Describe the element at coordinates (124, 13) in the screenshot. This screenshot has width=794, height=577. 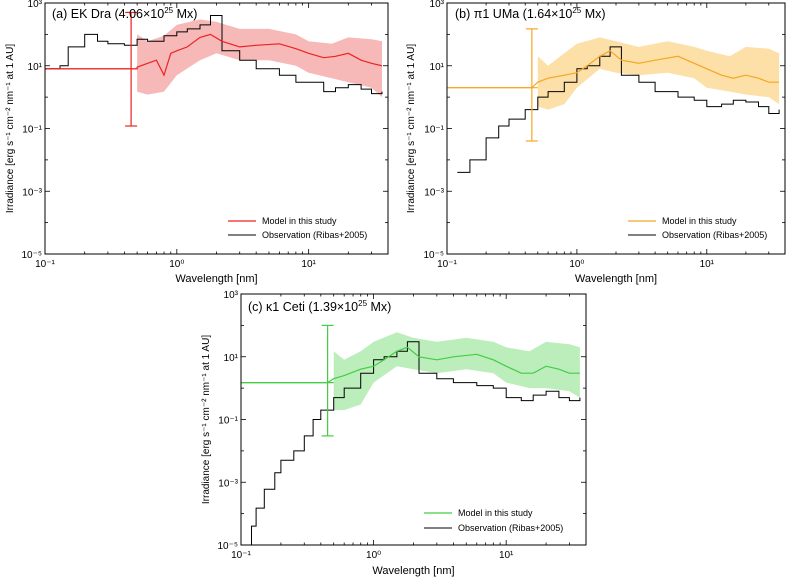
I see `panel-title: (a) EK Dra (4.06×1025 Mx)` at that location.